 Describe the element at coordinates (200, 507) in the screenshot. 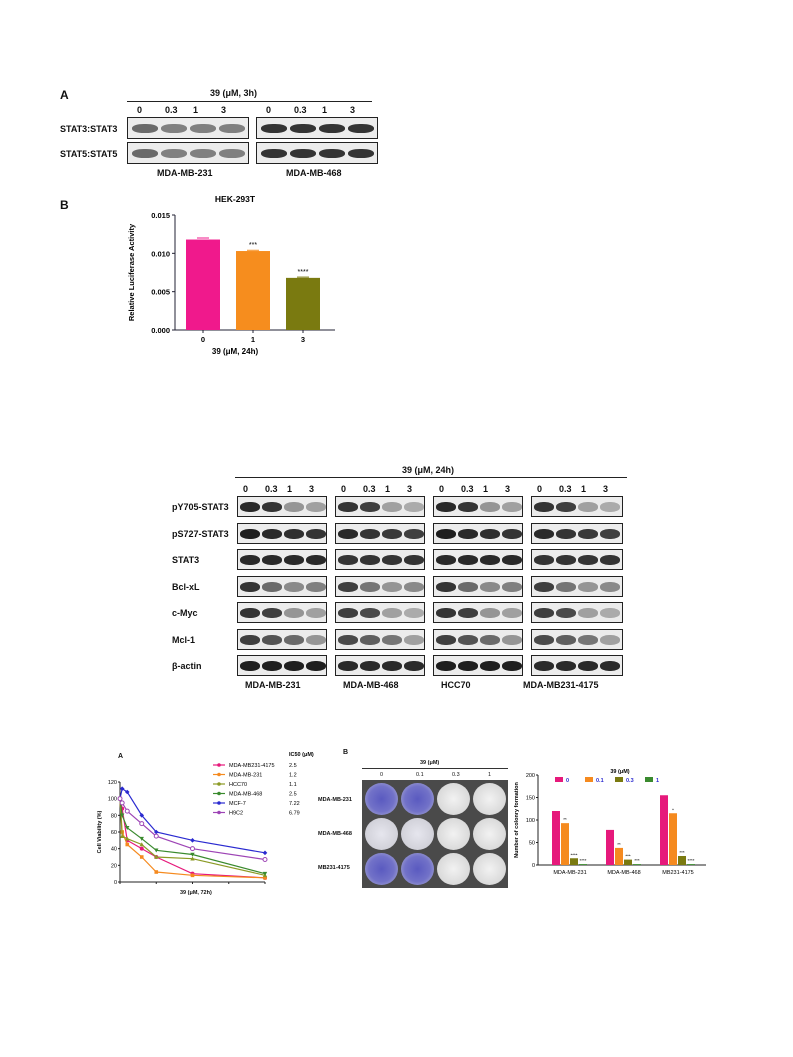

I see `row-label: pY705-STAT3` at that location.